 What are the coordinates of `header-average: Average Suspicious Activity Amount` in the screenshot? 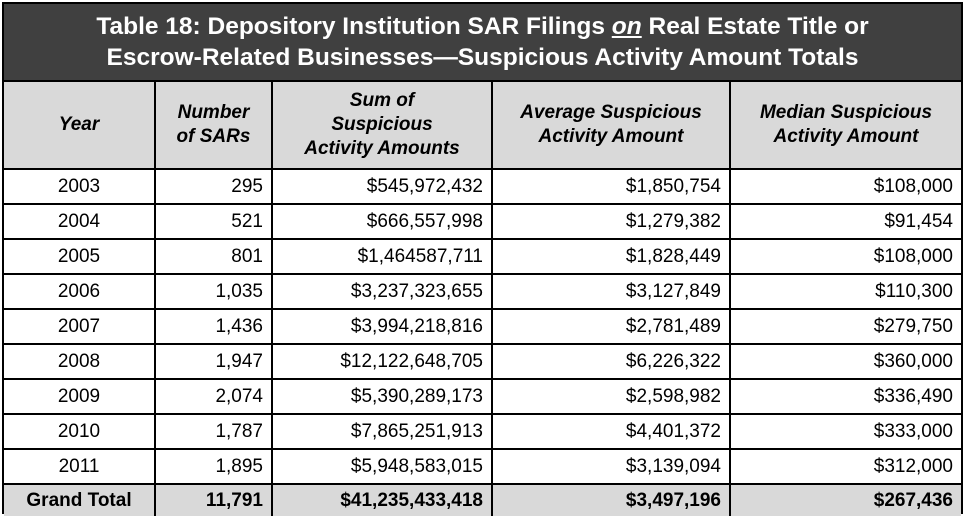 It's located at (611, 126).